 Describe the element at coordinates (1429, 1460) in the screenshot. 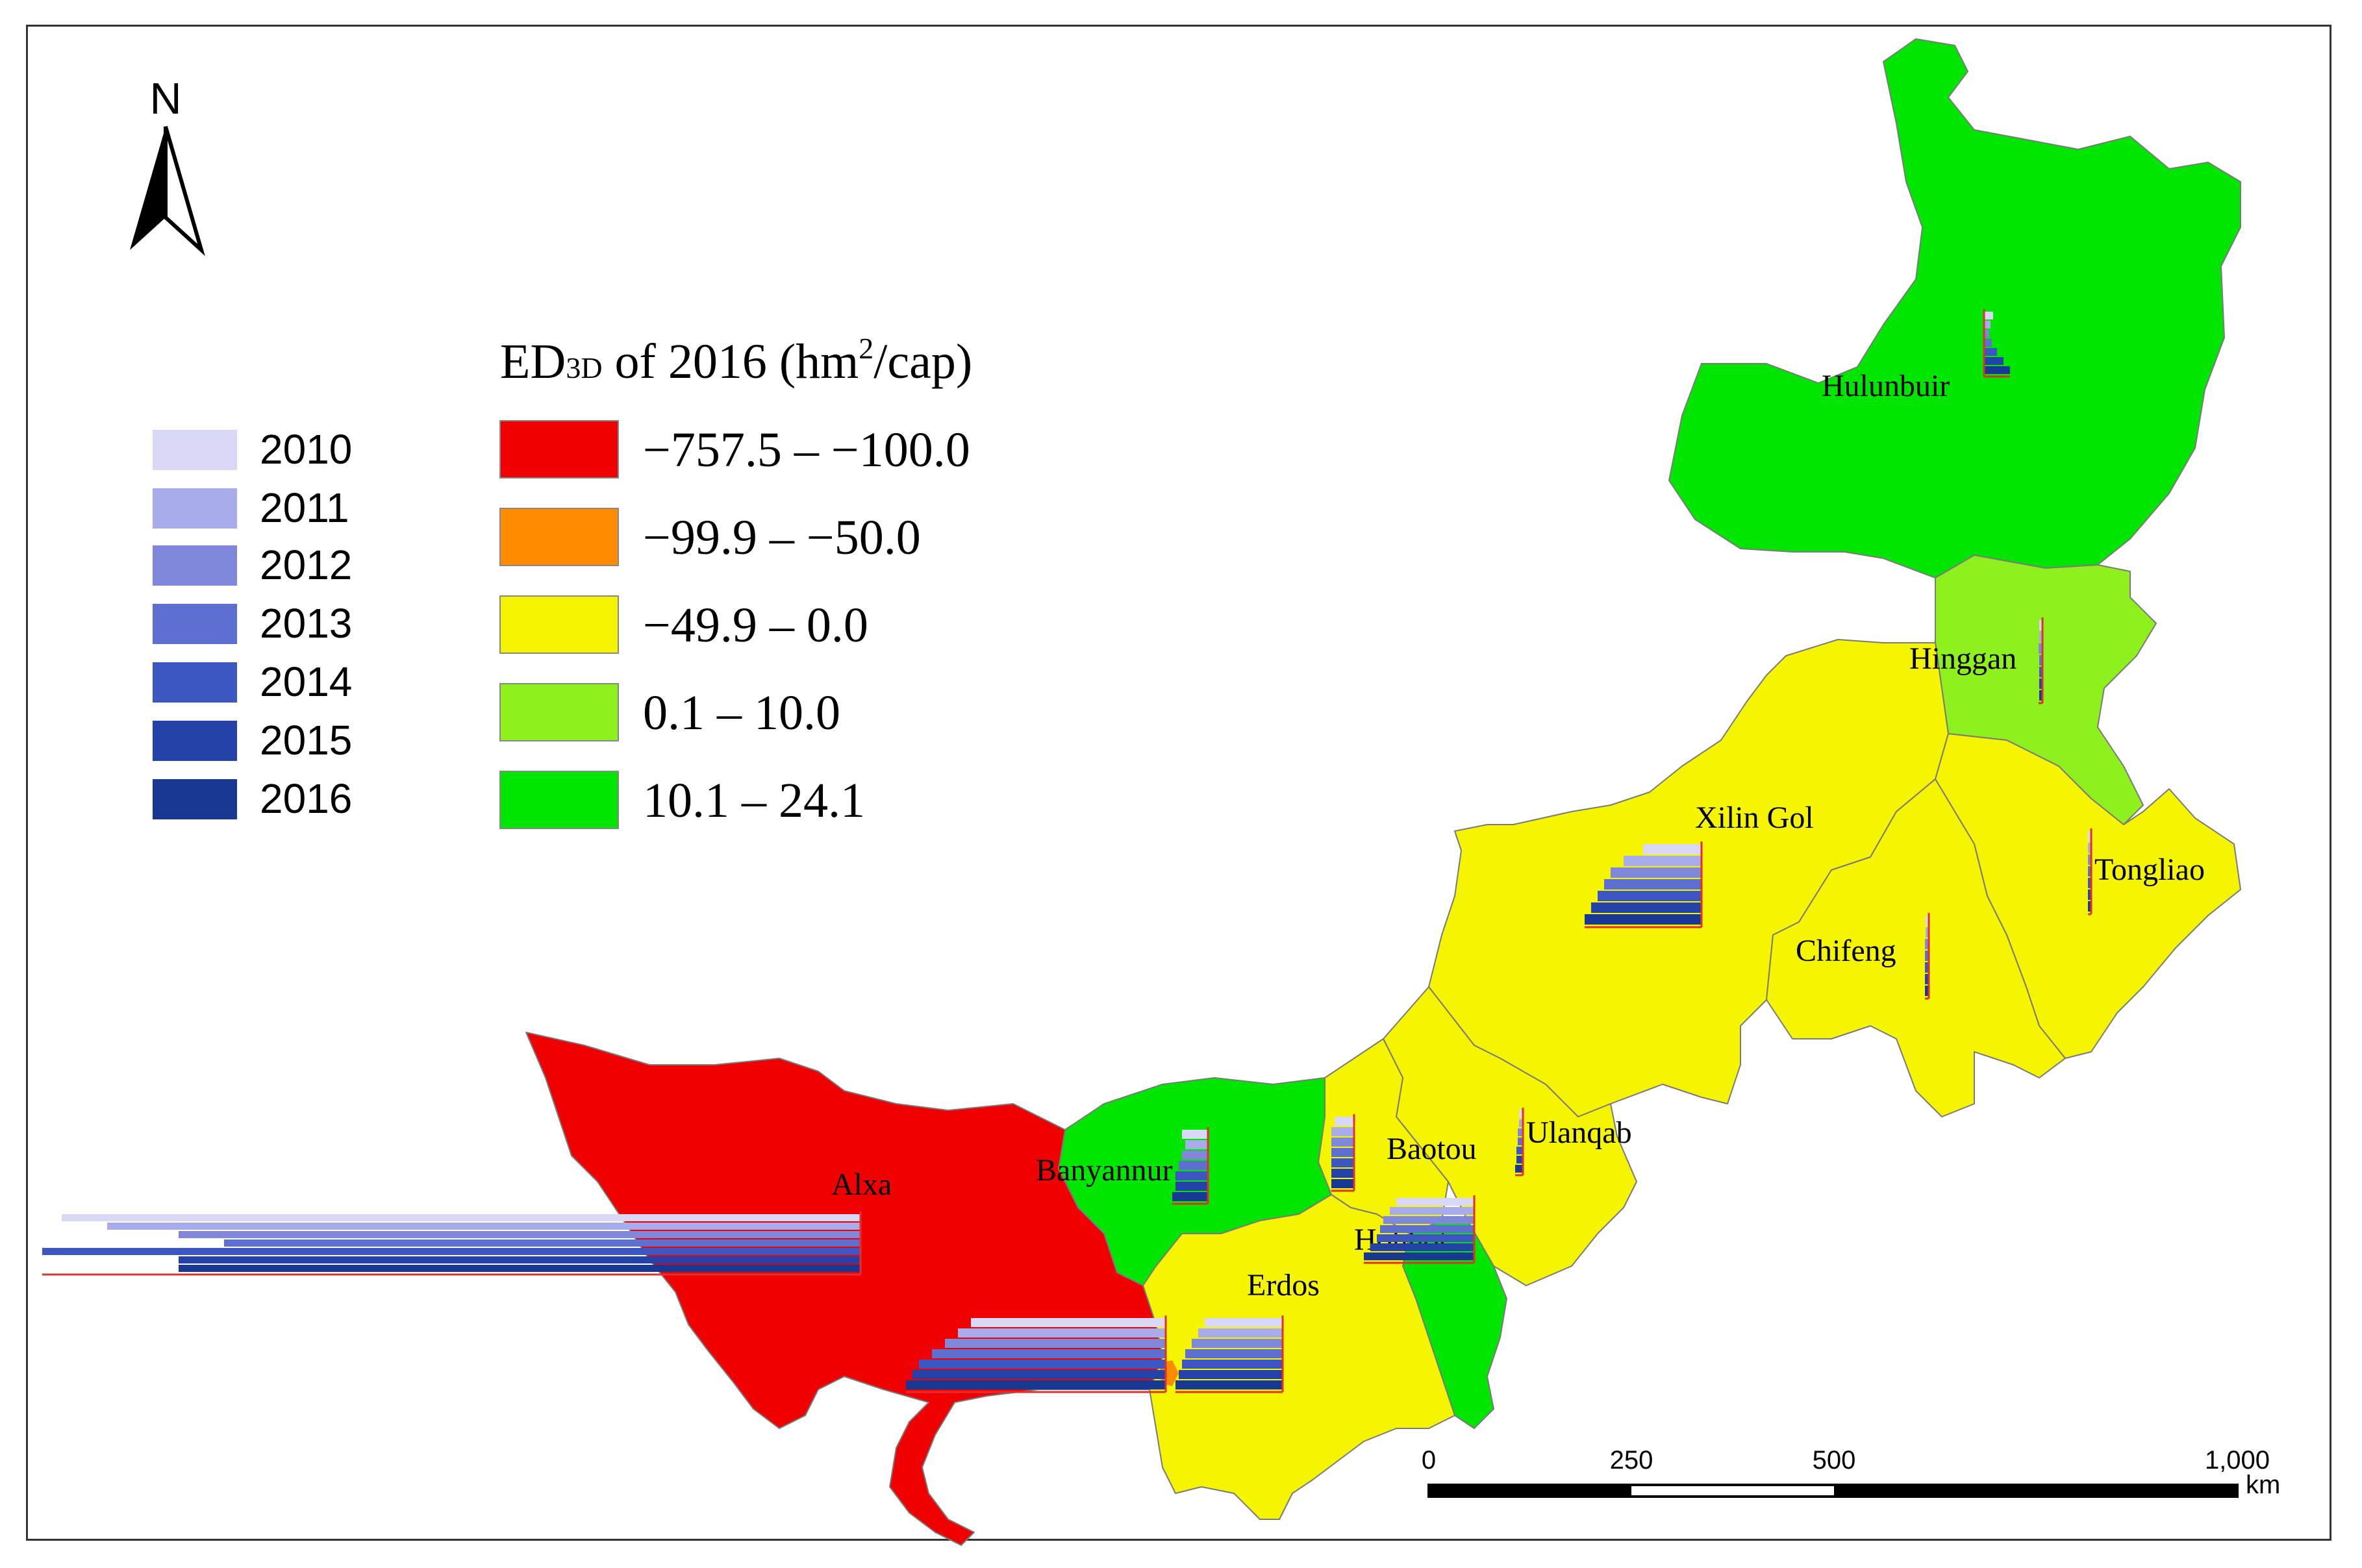

I see `scale-tick-label: 0` at that location.